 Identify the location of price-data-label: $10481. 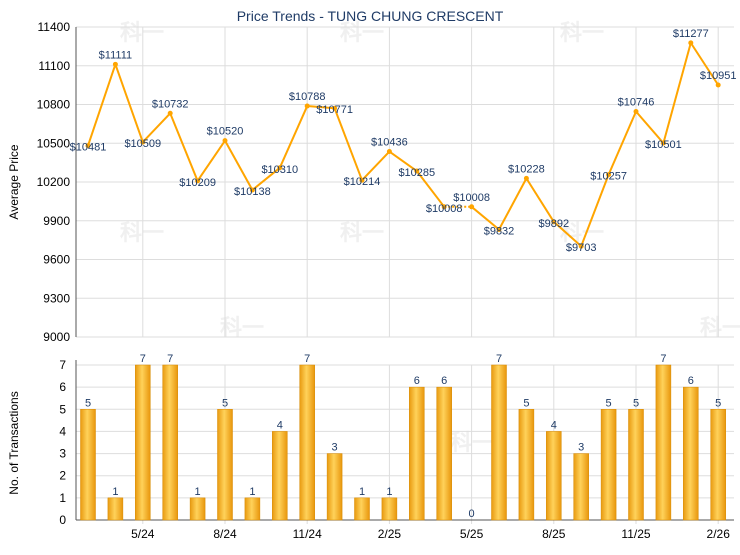
(88, 148).